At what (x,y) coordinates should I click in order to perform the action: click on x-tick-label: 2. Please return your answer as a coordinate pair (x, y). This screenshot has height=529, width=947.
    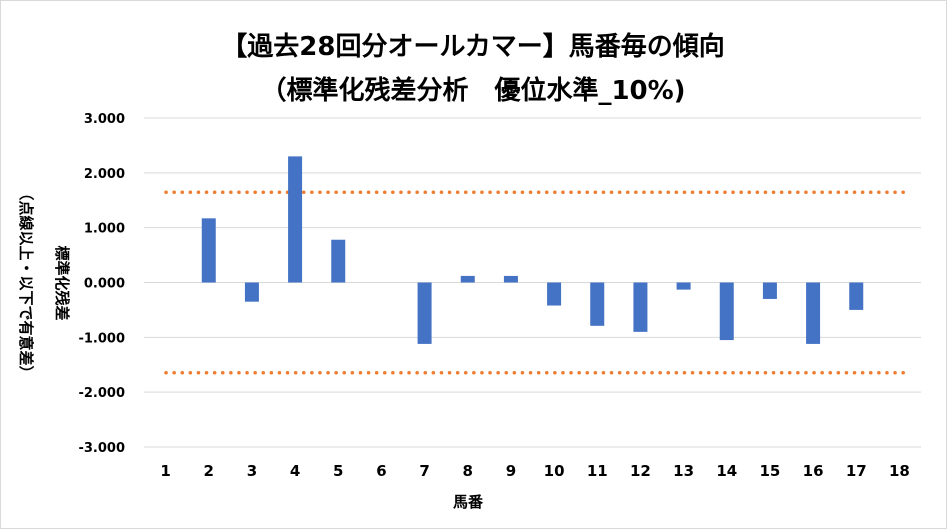
    Looking at the image, I should click on (209, 471).